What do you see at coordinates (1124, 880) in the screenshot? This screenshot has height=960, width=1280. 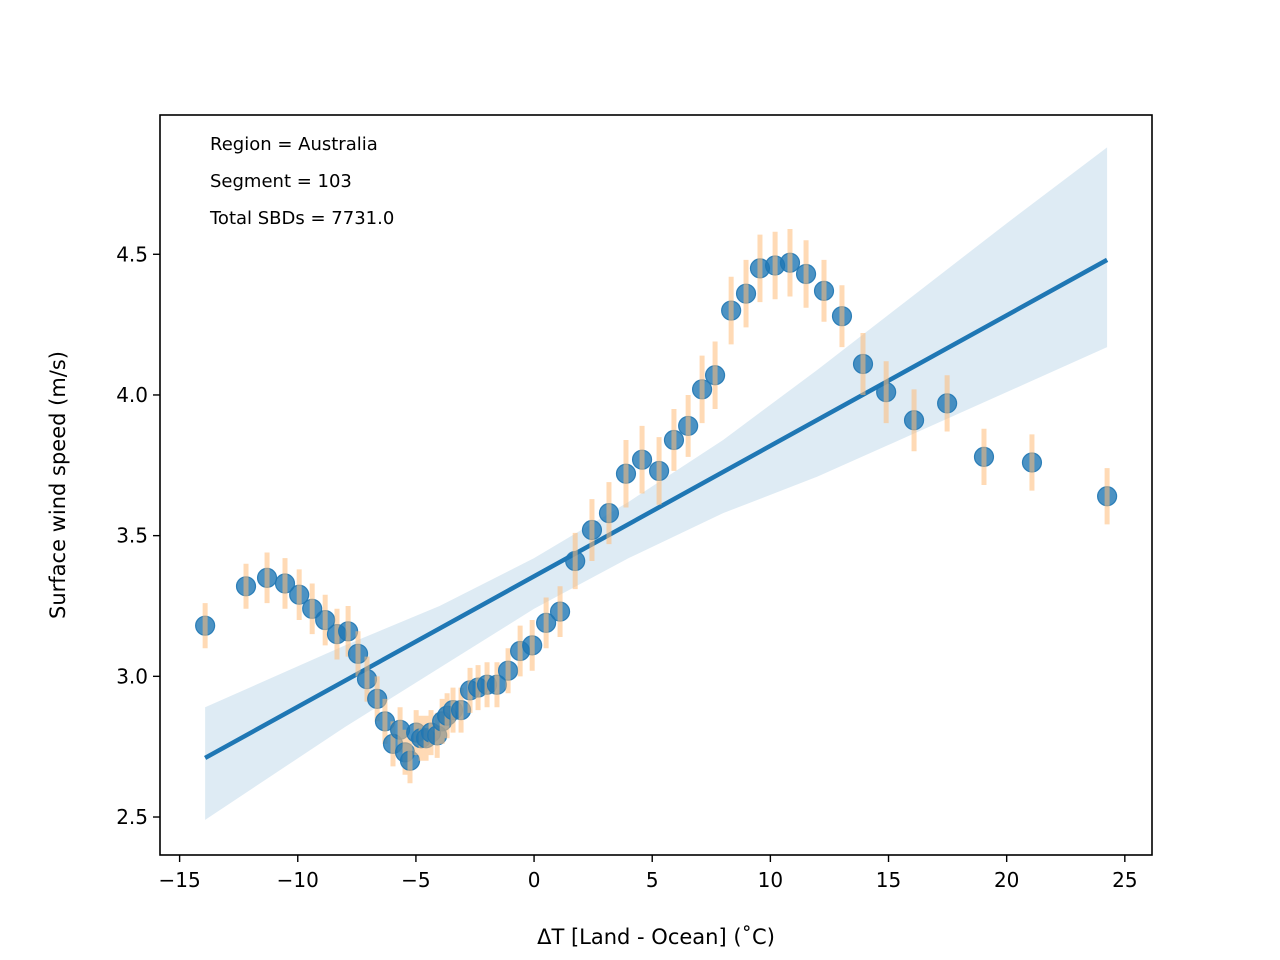 I see `x-tick-label: 25` at bounding box center [1124, 880].